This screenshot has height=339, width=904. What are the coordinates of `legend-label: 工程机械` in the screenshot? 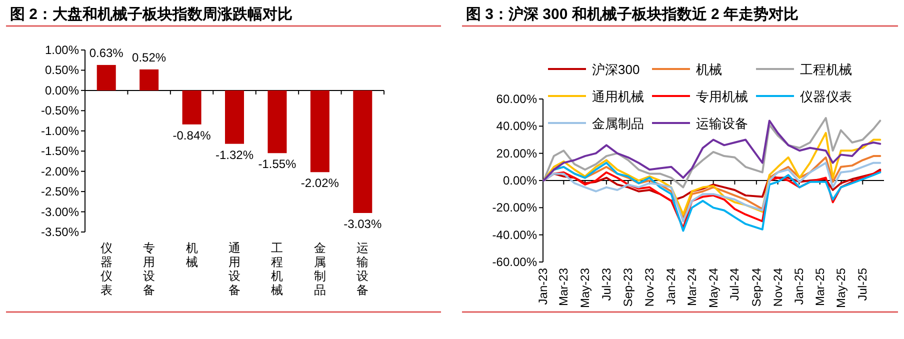 It's located at (826, 69).